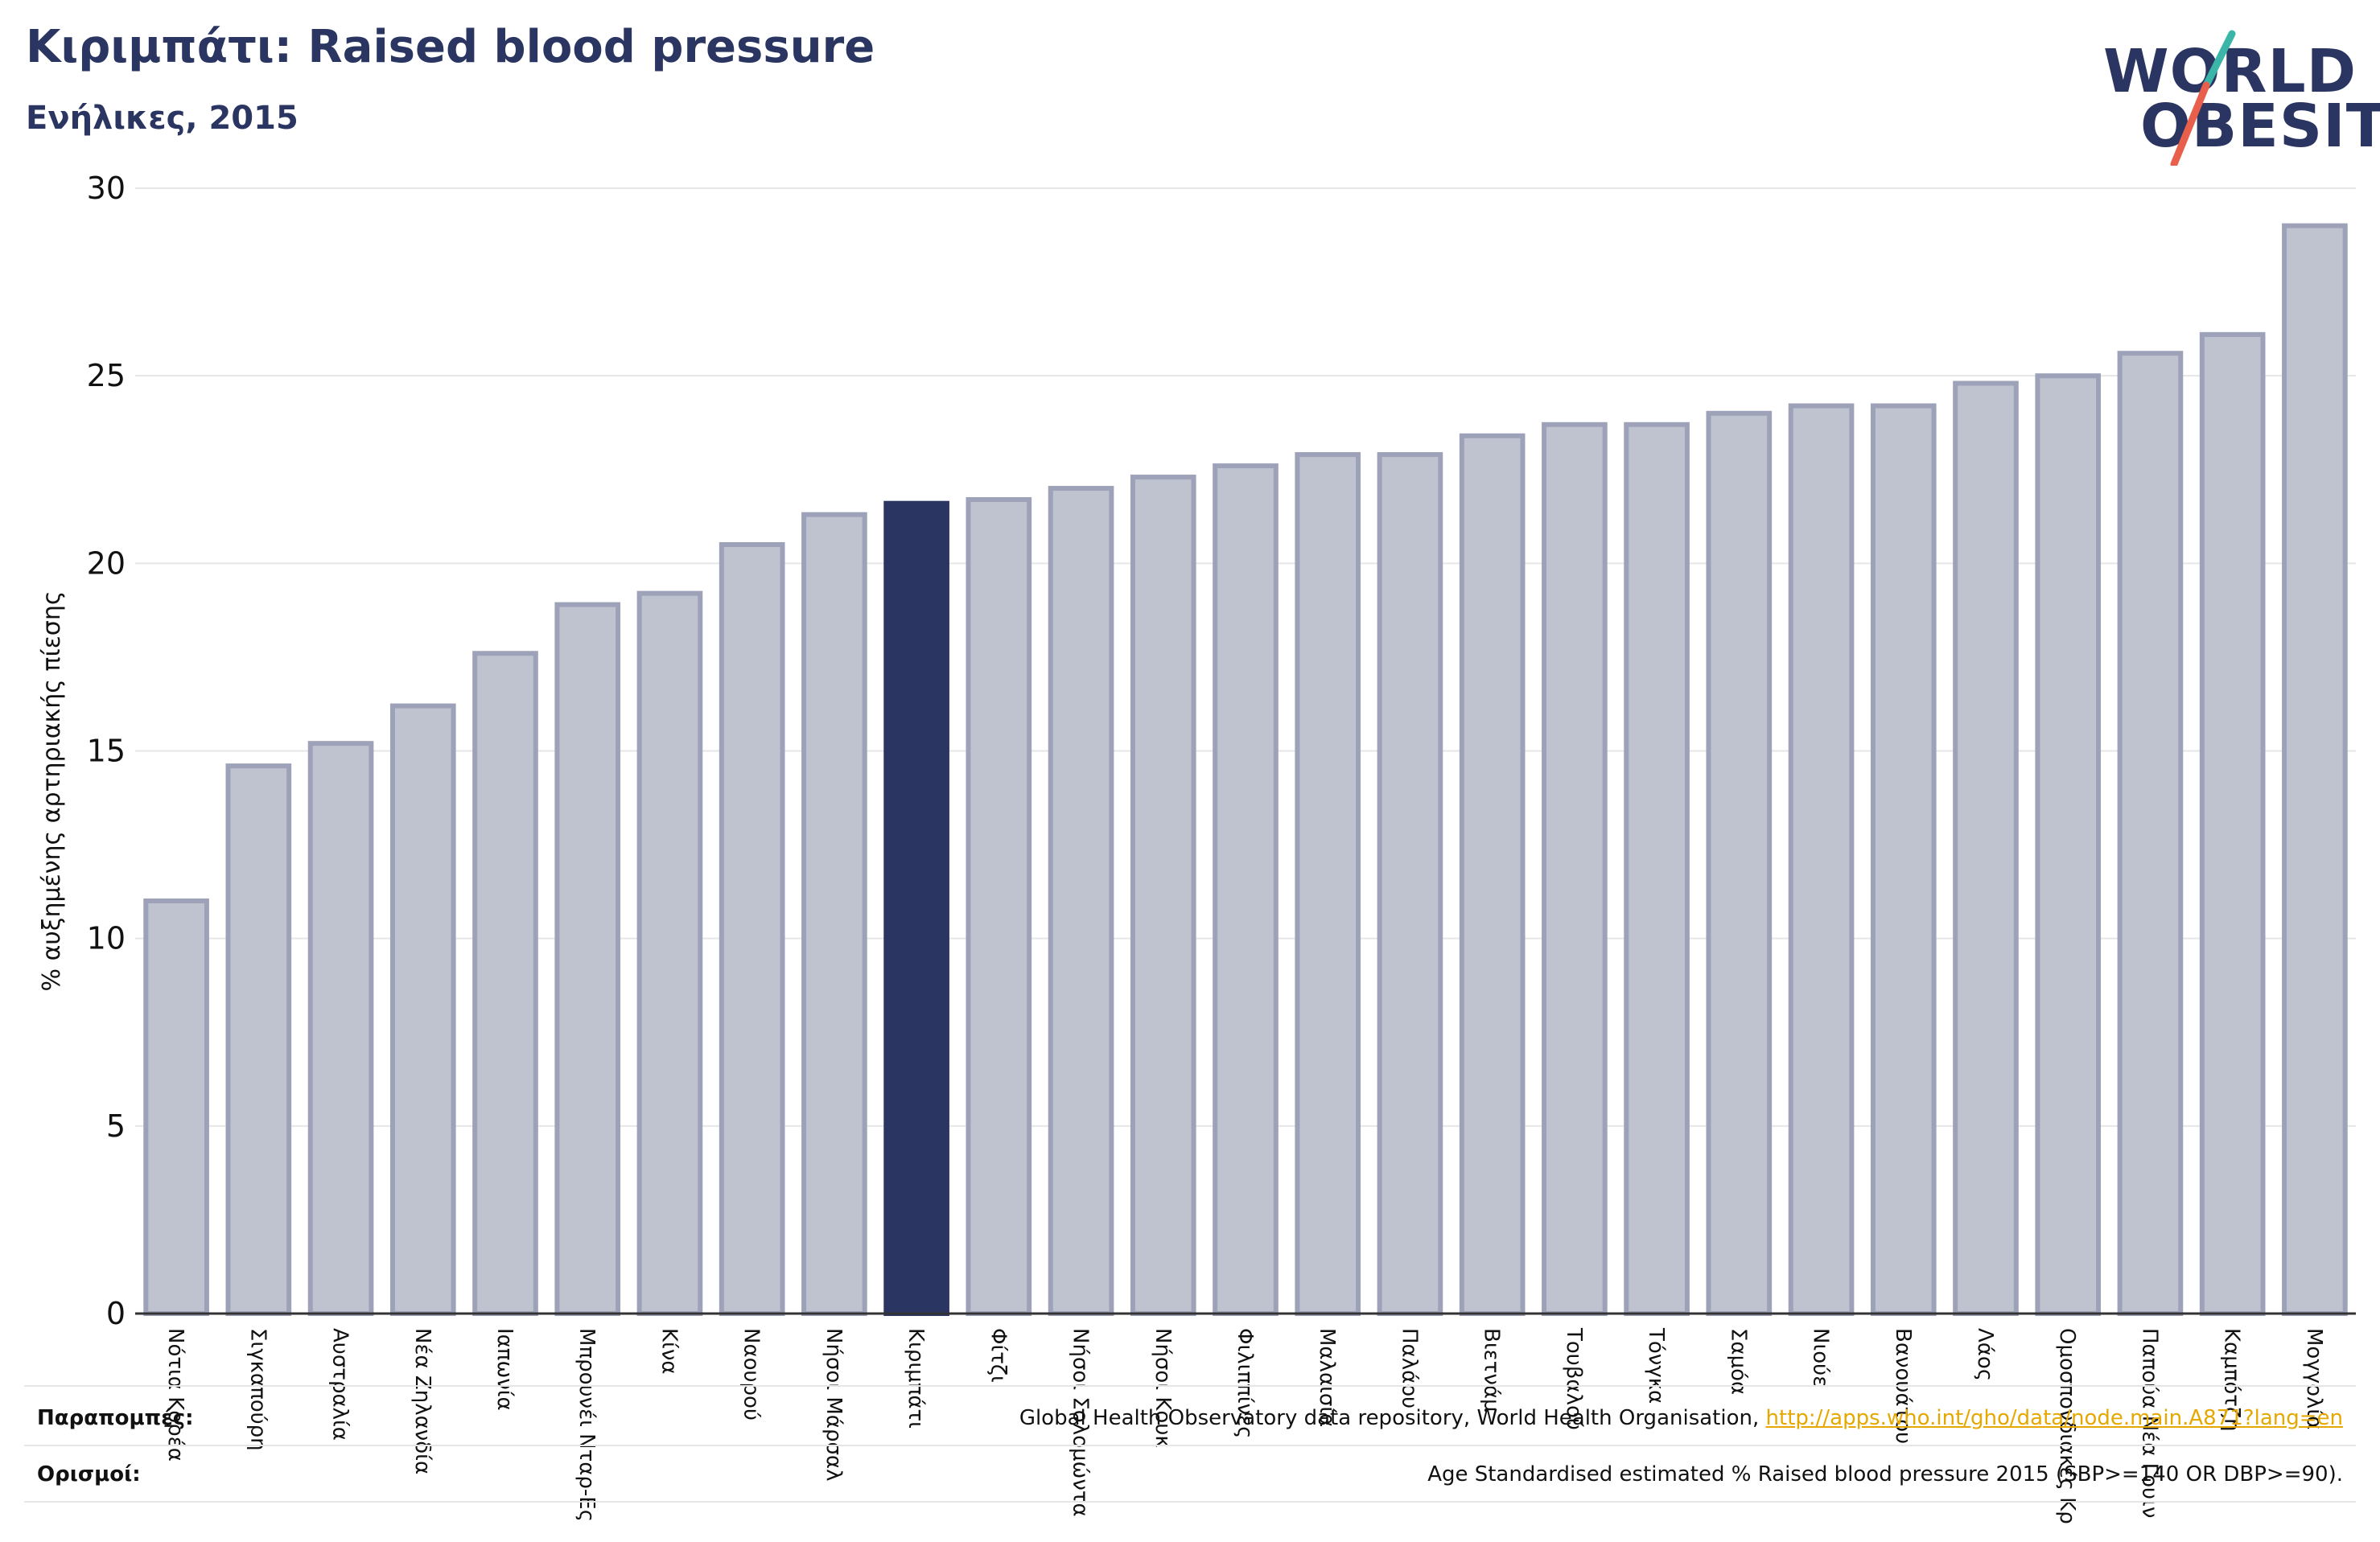 The height and width of the screenshot is (1542, 2380). Describe the element at coordinates (916, 1378) in the screenshot. I see `x-tick-label: Κιριμπάτι` at that location.